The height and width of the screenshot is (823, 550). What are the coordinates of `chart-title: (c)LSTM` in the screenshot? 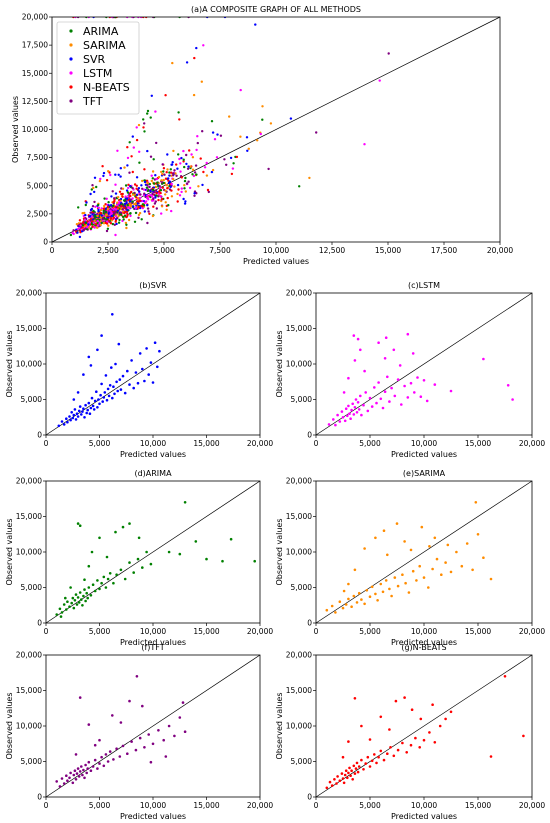 It's located at (424, 285).